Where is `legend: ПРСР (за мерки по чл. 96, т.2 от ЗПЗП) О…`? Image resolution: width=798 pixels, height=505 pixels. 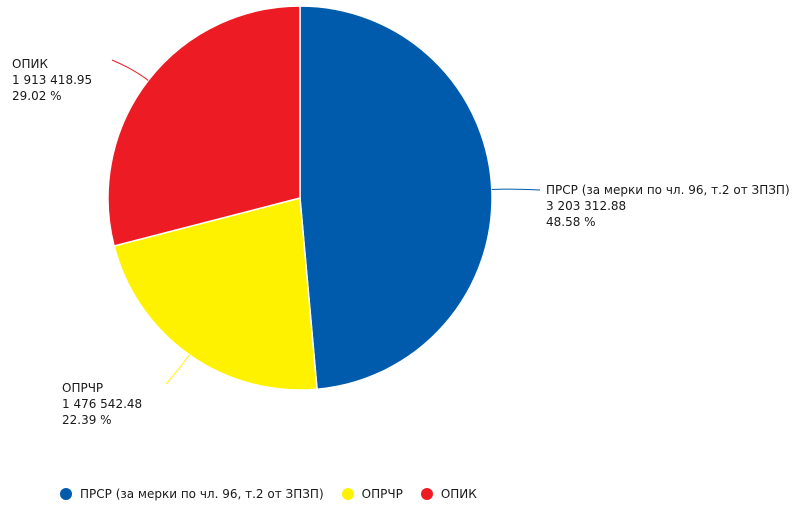
legend: ПРСР (за мерки по чл. 96, т.2 от ЗПЗП) О… is located at coordinates (268, 494).